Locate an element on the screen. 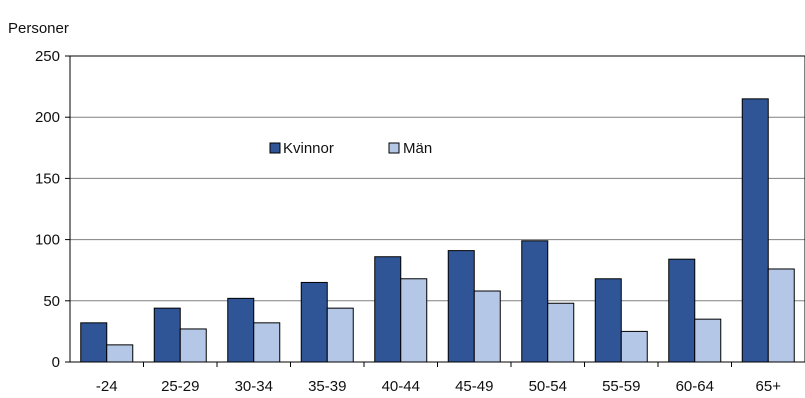  x-tick-label: 30-34 is located at coordinates (254, 386).